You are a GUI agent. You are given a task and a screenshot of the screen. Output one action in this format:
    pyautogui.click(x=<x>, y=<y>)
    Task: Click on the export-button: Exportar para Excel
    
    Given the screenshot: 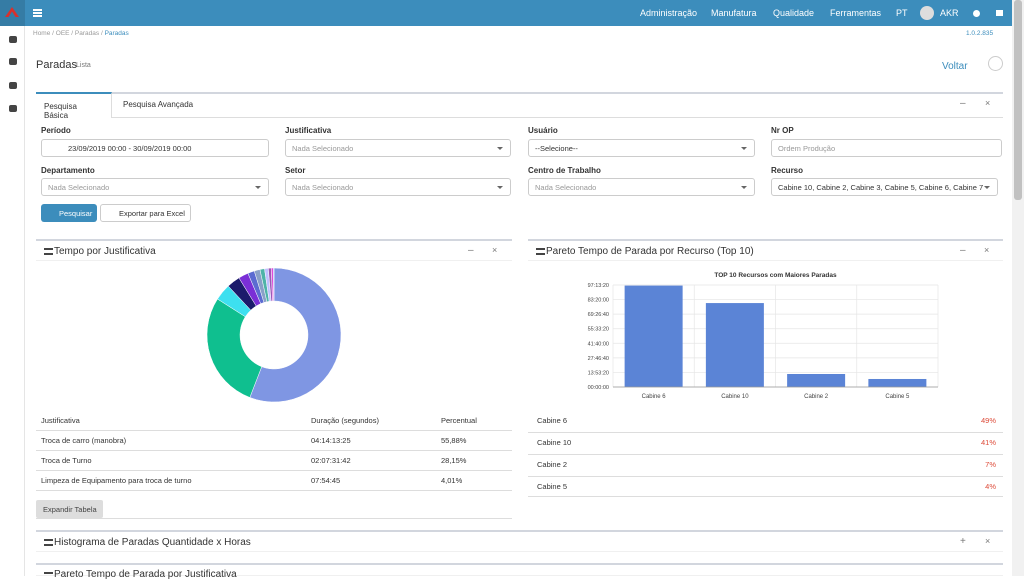 What is the action you would take?
    pyautogui.click(x=145, y=213)
    